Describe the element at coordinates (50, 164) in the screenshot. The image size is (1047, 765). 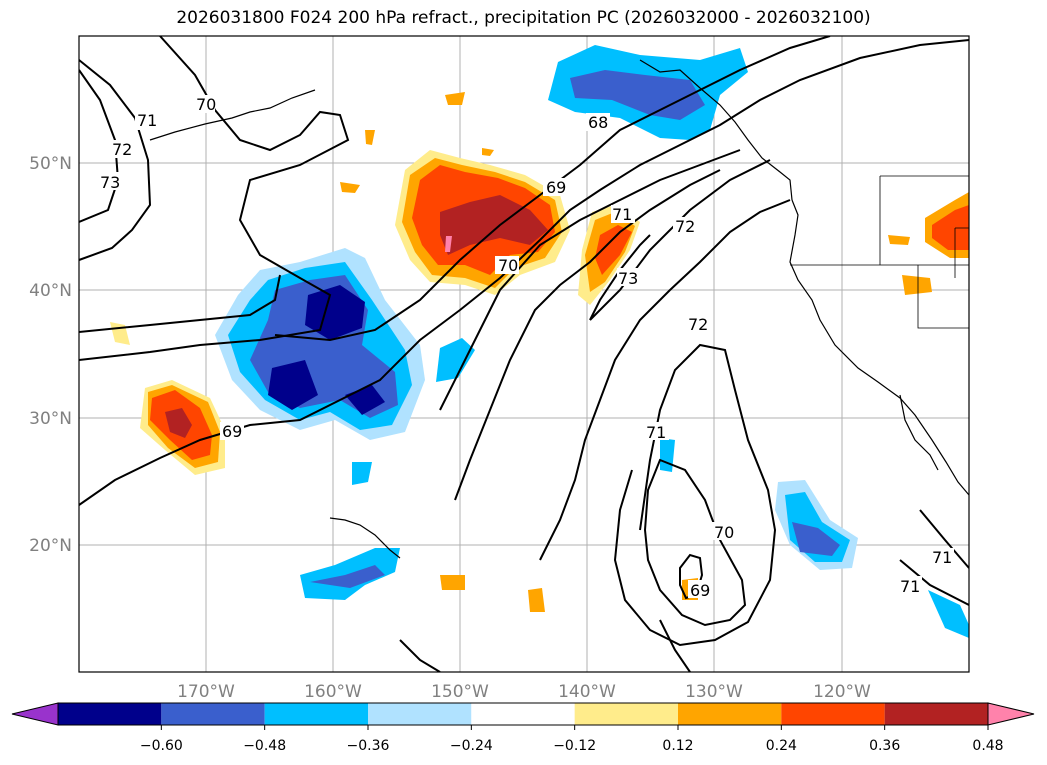
I see `lat-label-50n: 50°N` at that location.